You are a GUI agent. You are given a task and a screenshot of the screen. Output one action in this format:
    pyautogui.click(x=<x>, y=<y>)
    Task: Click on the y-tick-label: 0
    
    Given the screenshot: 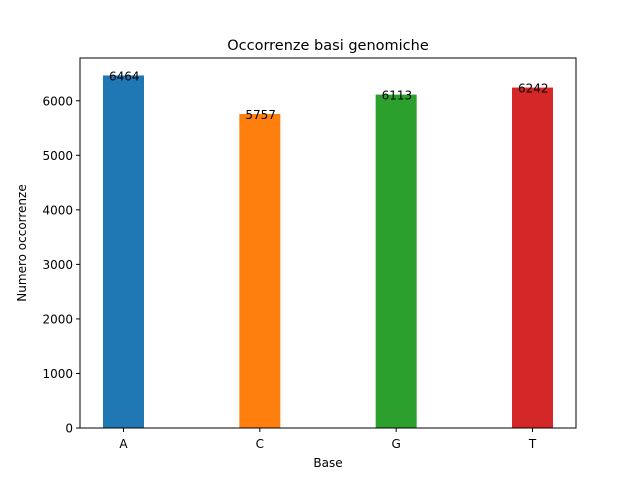 What is the action you would take?
    pyautogui.click(x=69, y=429)
    